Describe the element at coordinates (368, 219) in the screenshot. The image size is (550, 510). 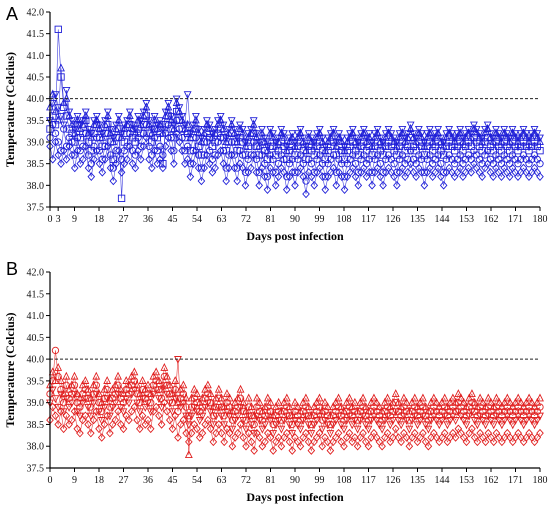
I see `x-tick-label: 117` at that location.